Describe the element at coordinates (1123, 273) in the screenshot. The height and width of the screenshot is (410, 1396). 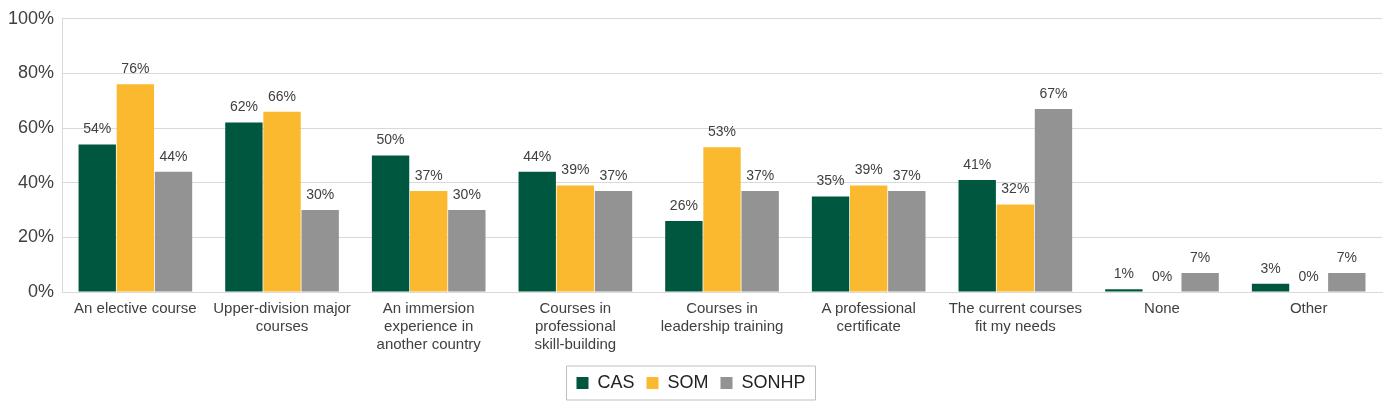
I see `data-label: 1%` at that location.